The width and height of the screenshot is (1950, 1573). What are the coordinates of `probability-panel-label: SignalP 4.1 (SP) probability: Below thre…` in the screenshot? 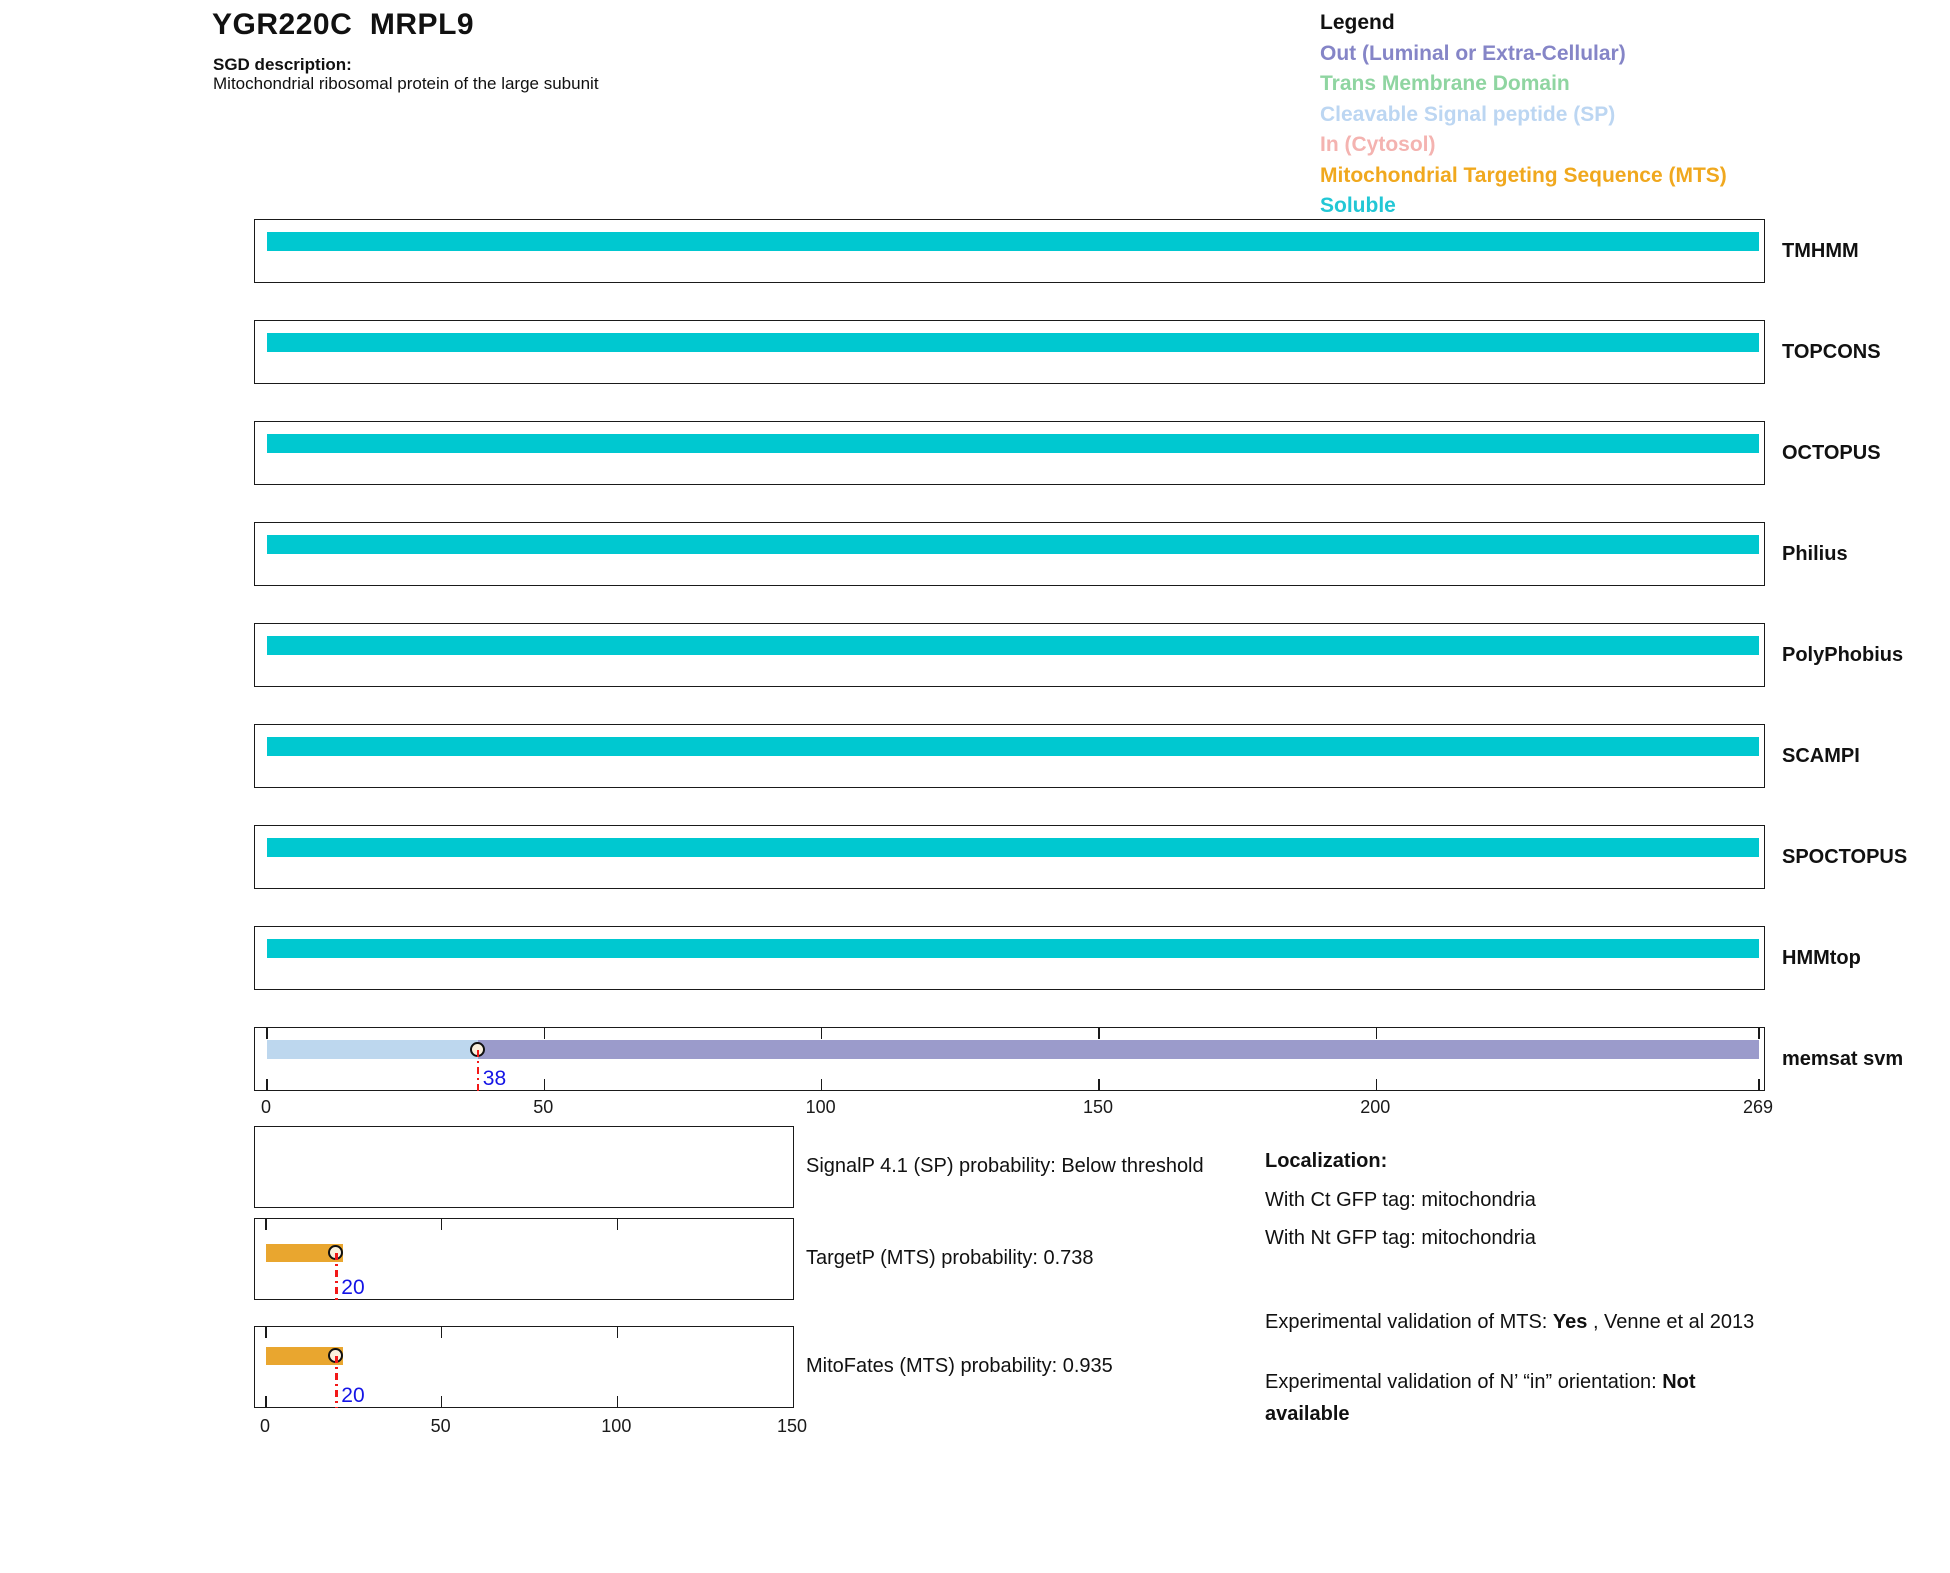 It's located at (1005, 1166).